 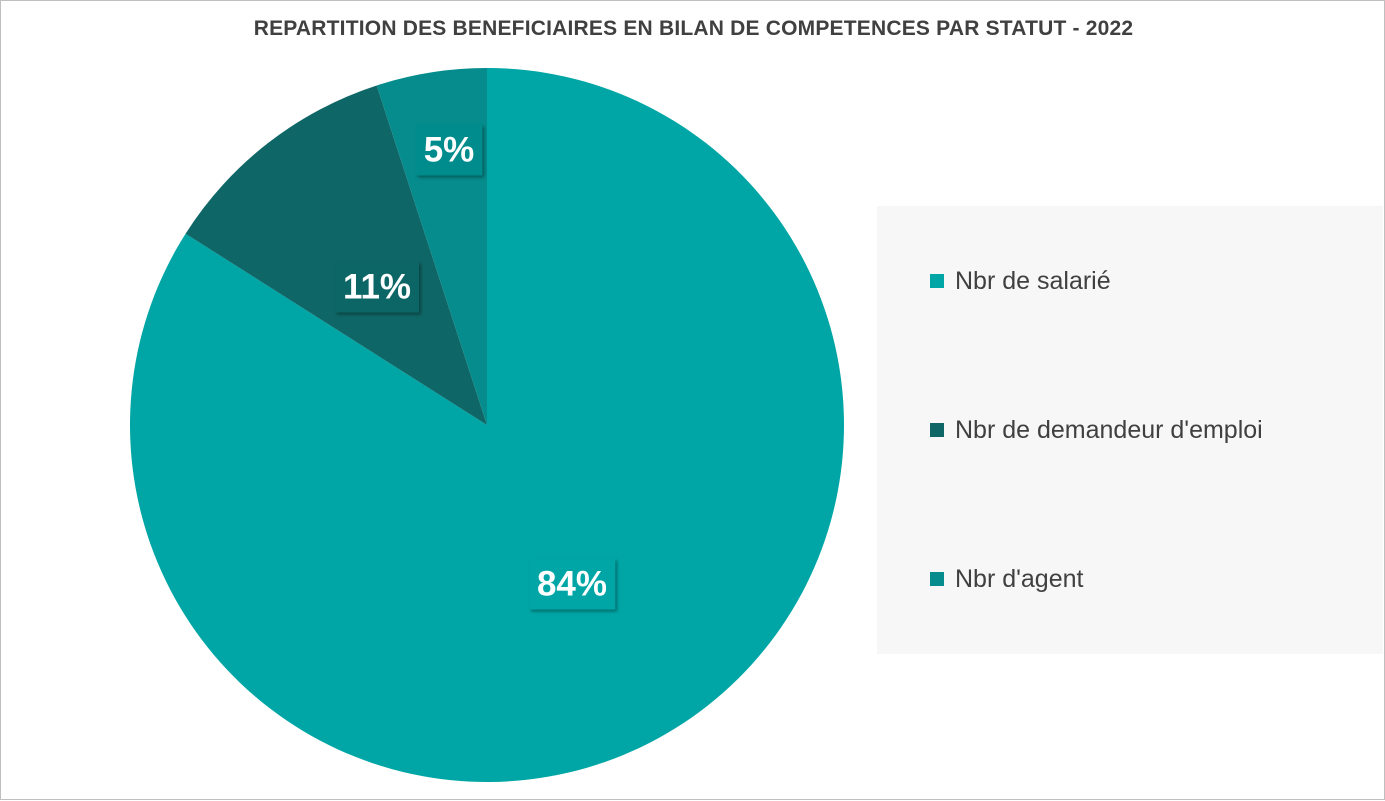 I want to click on data-label-agent: 5%, so click(x=449, y=150).